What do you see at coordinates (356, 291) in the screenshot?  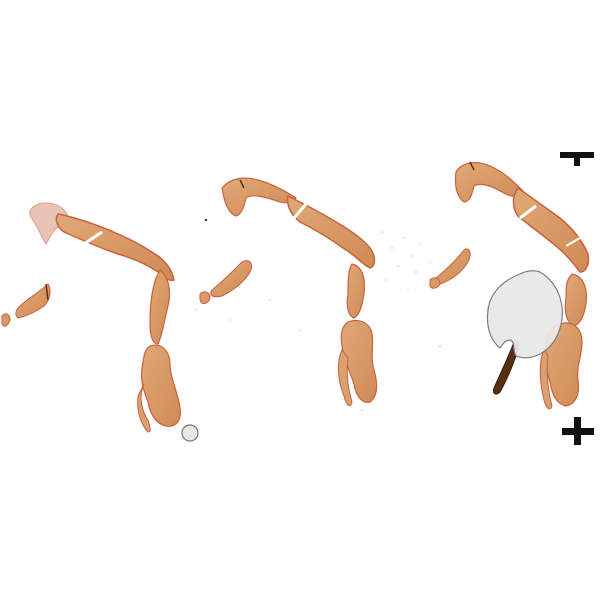 I see `section-2-descending-limb` at bounding box center [356, 291].